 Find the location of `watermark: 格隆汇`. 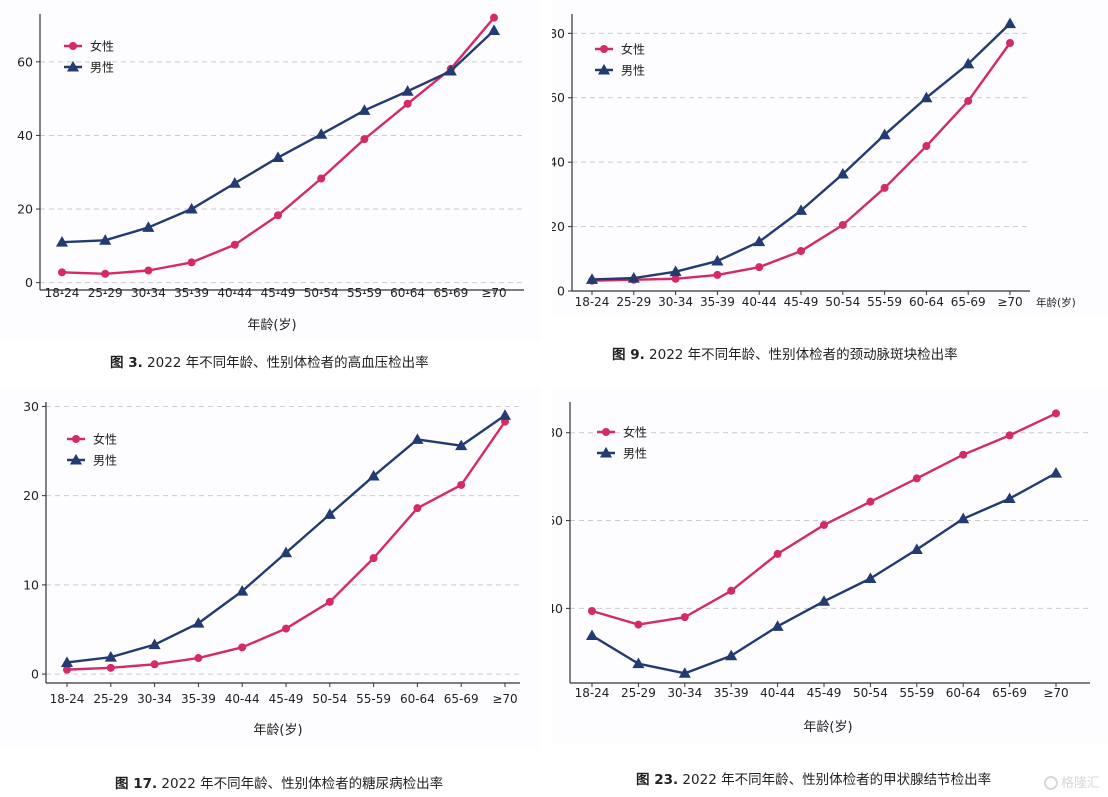

watermark: 格隆汇 is located at coordinates (1071, 781).